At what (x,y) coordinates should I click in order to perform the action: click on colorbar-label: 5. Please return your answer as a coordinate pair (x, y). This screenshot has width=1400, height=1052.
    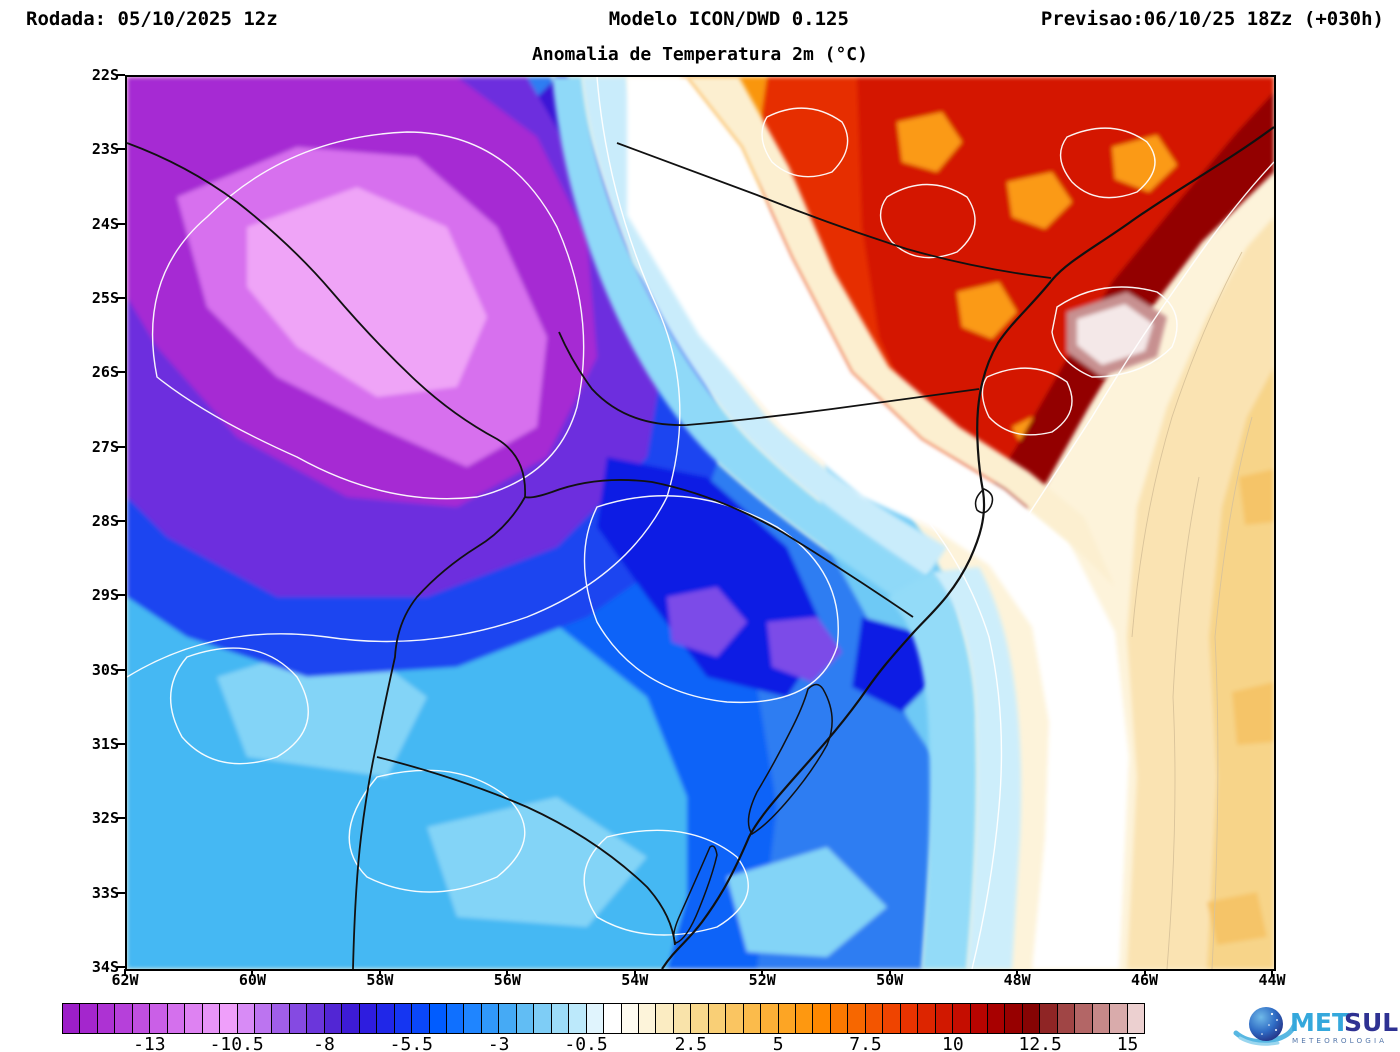
    Looking at the image, I should click on (778, 1043).